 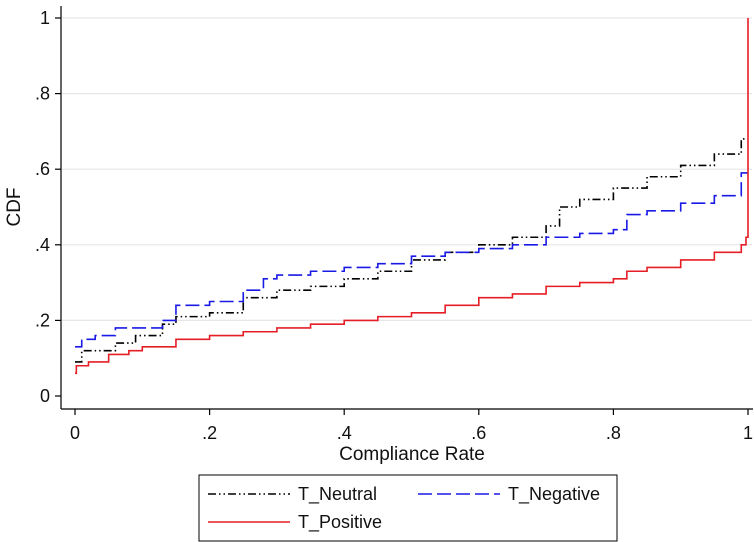 What do you see at coordinates (14, 206) in the screenshot?
I see `y-axis-title: CDF` at bounding box center [14, 206].